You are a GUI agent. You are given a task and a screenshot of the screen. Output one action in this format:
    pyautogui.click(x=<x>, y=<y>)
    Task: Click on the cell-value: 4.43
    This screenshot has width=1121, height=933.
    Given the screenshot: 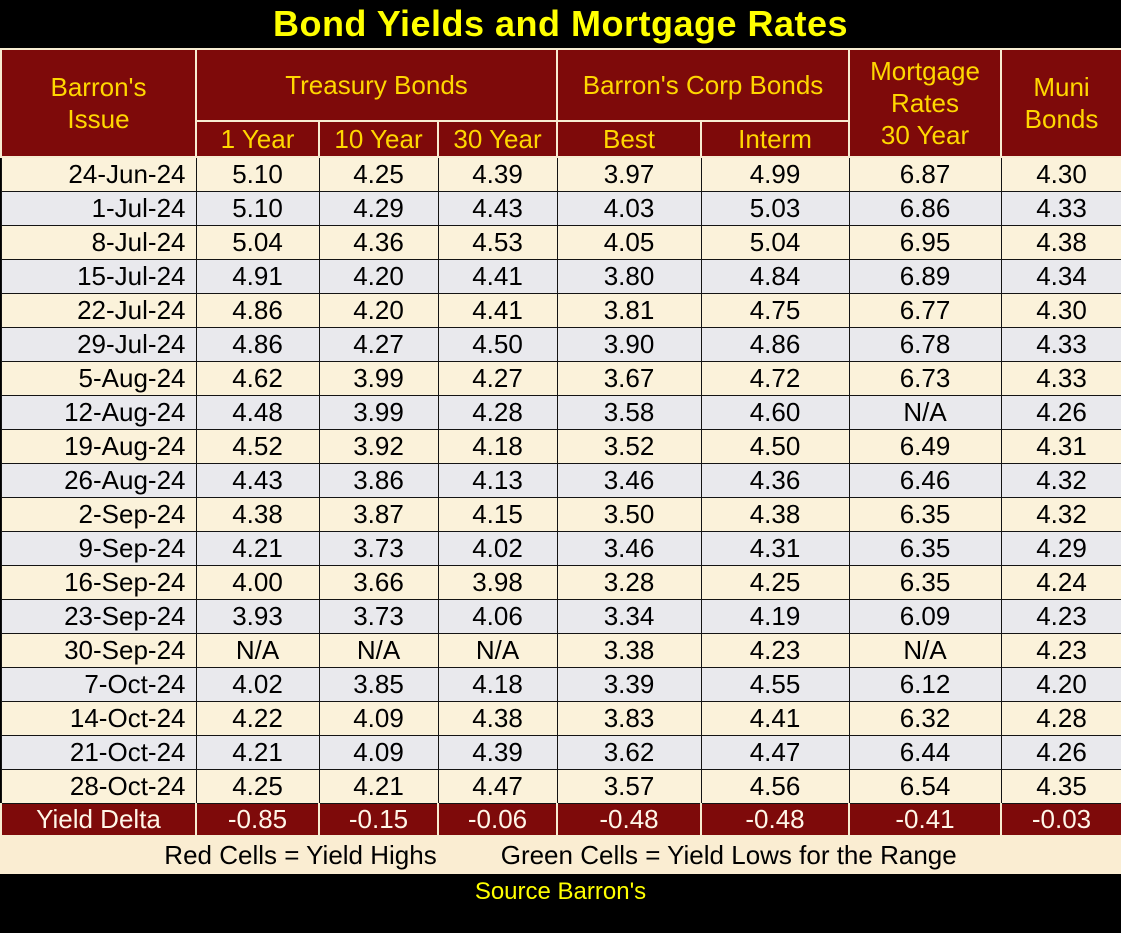 What is the action you would take?
    pyautogui.click(x=497, y=208)
    